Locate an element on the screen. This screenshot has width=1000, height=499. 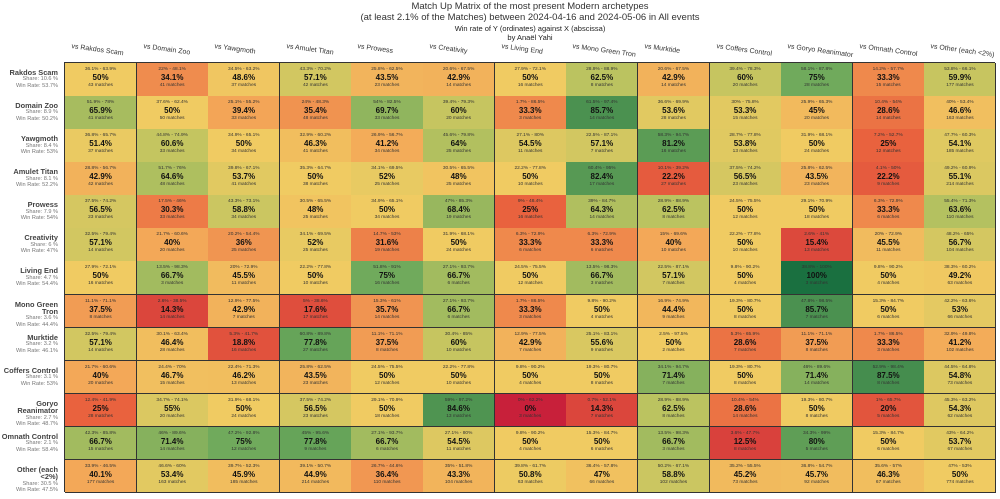
win-rate: 64.6% is located at coordinates (172, 177).